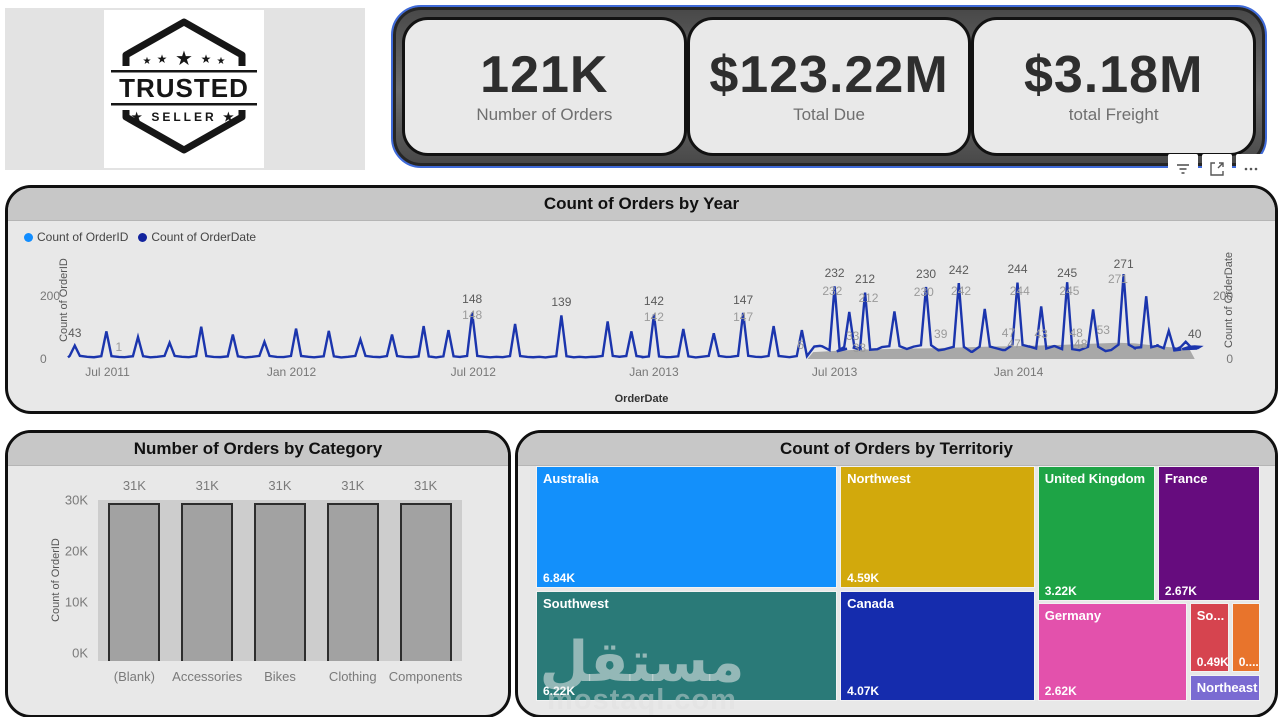  What do you see at coordinates (1018, 372) in the screenshot?
I see `x-axis-tick-label: Jan 2014` at bounding box center [1018, 372].